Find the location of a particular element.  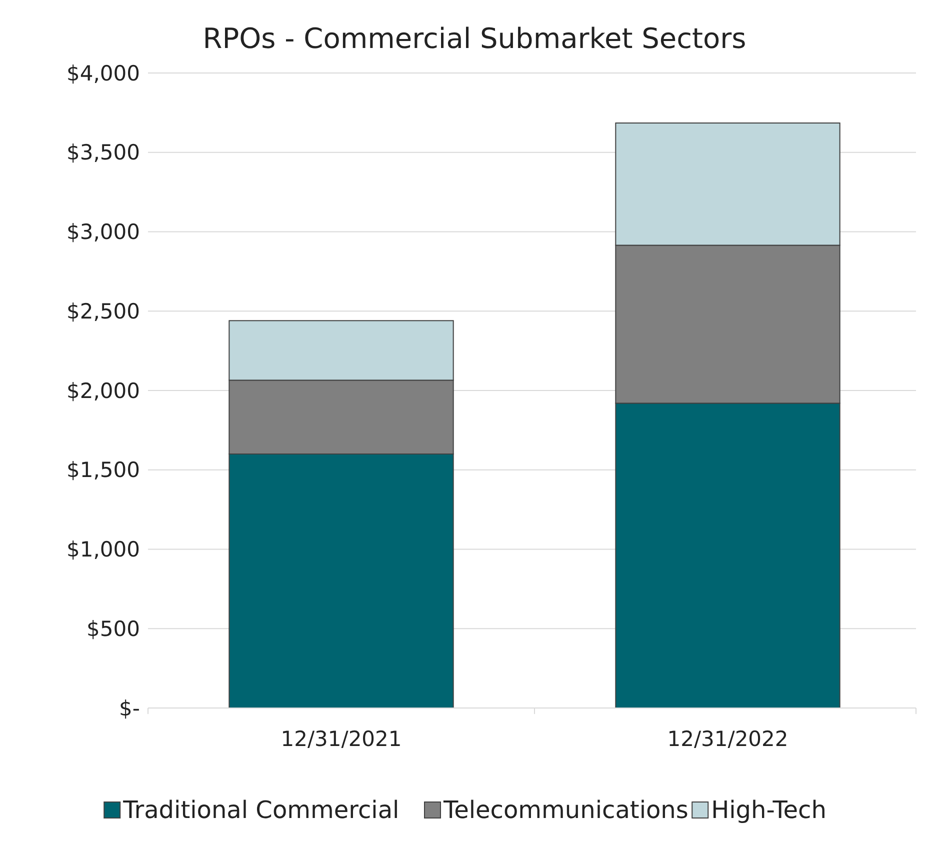

y-tick-label: $3,500 is located at coordinates (103, 152).